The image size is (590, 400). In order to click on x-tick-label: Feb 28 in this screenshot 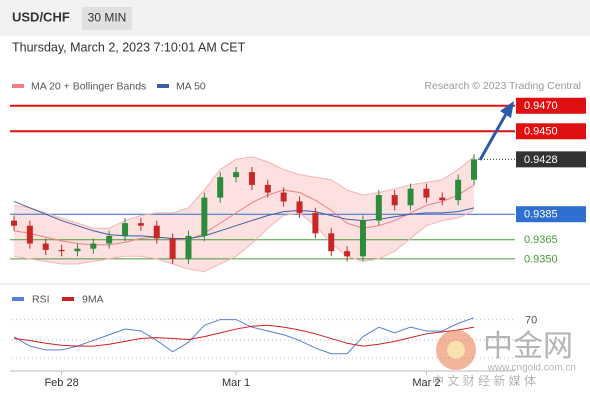, I will do `click(61, 383)`.